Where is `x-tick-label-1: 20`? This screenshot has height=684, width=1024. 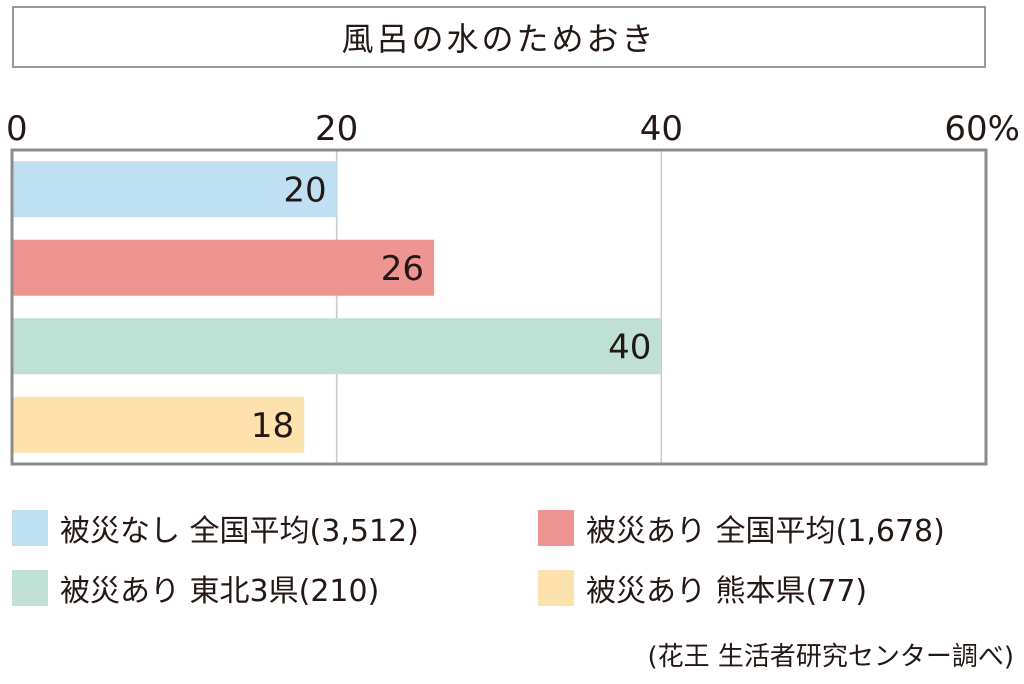 x-tick-label-1: 20 is located at coordinates (336, 129).